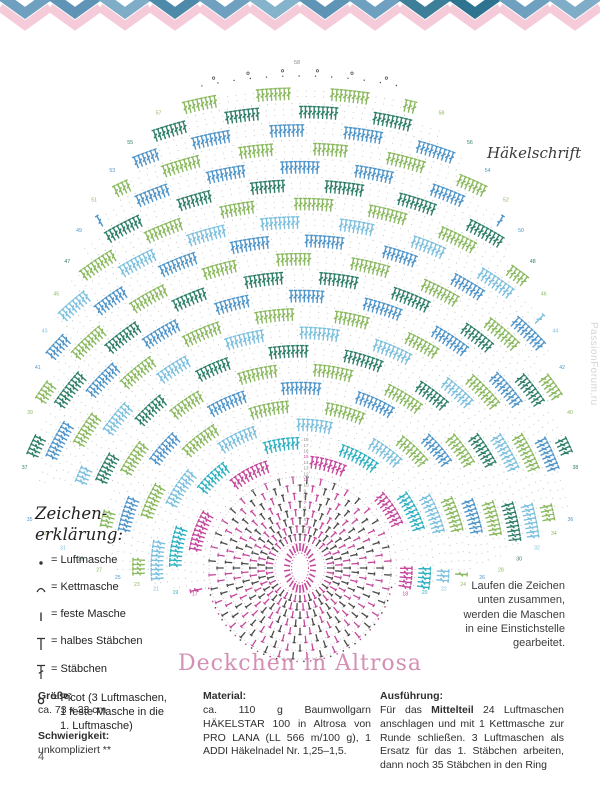  I want to click on svg-text: 23, so click(137, 585).